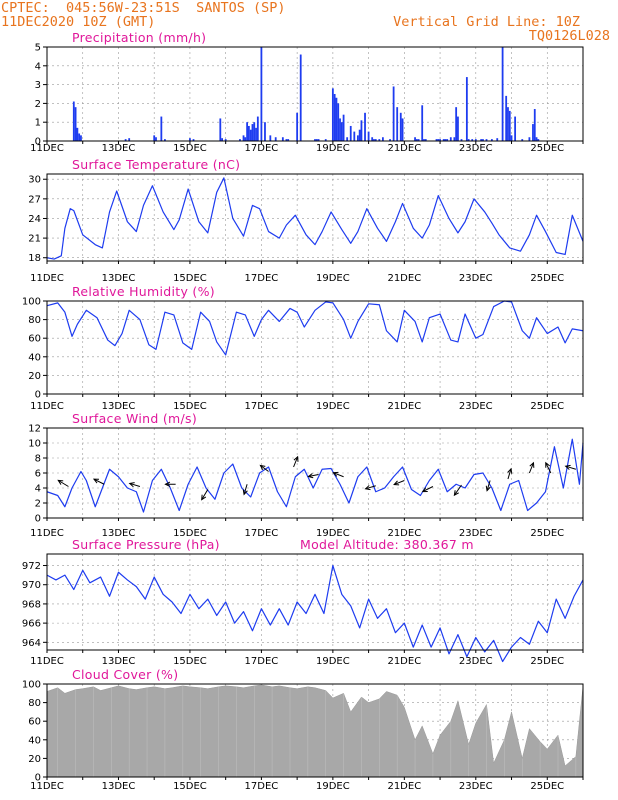 The image size is (618, 800). What do you see at coordinates (34, 444) in the screenshot?
I see `y-tick-label: 10` at bounding box center [34, 444].